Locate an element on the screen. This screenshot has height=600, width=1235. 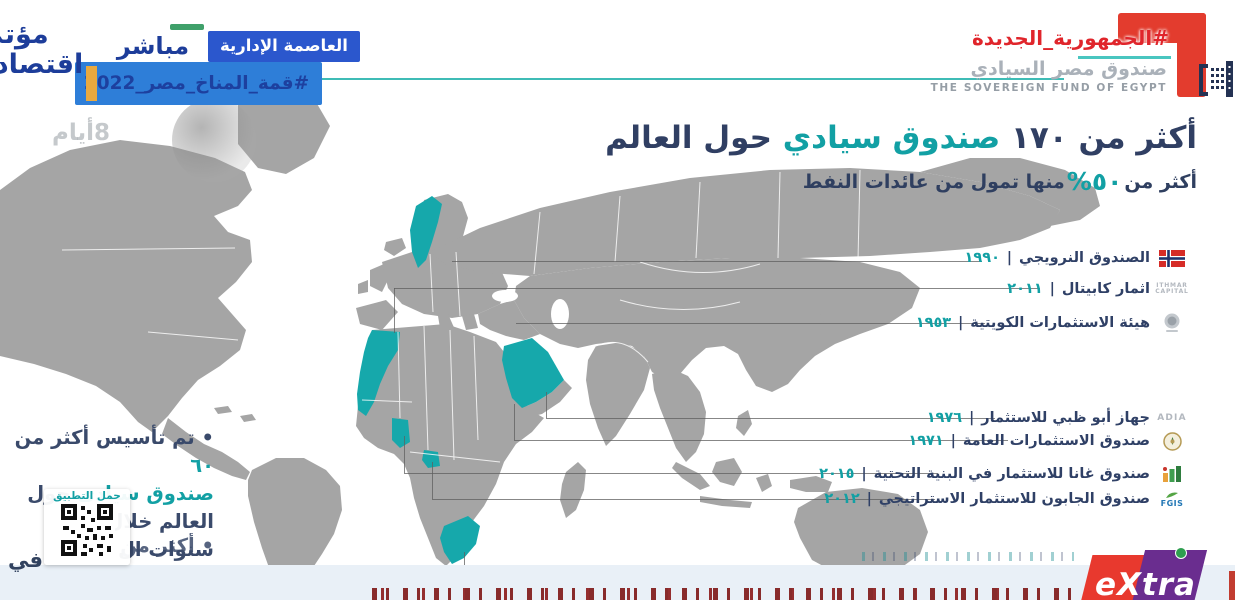
map-central-america is located at coordinates (206, 449).